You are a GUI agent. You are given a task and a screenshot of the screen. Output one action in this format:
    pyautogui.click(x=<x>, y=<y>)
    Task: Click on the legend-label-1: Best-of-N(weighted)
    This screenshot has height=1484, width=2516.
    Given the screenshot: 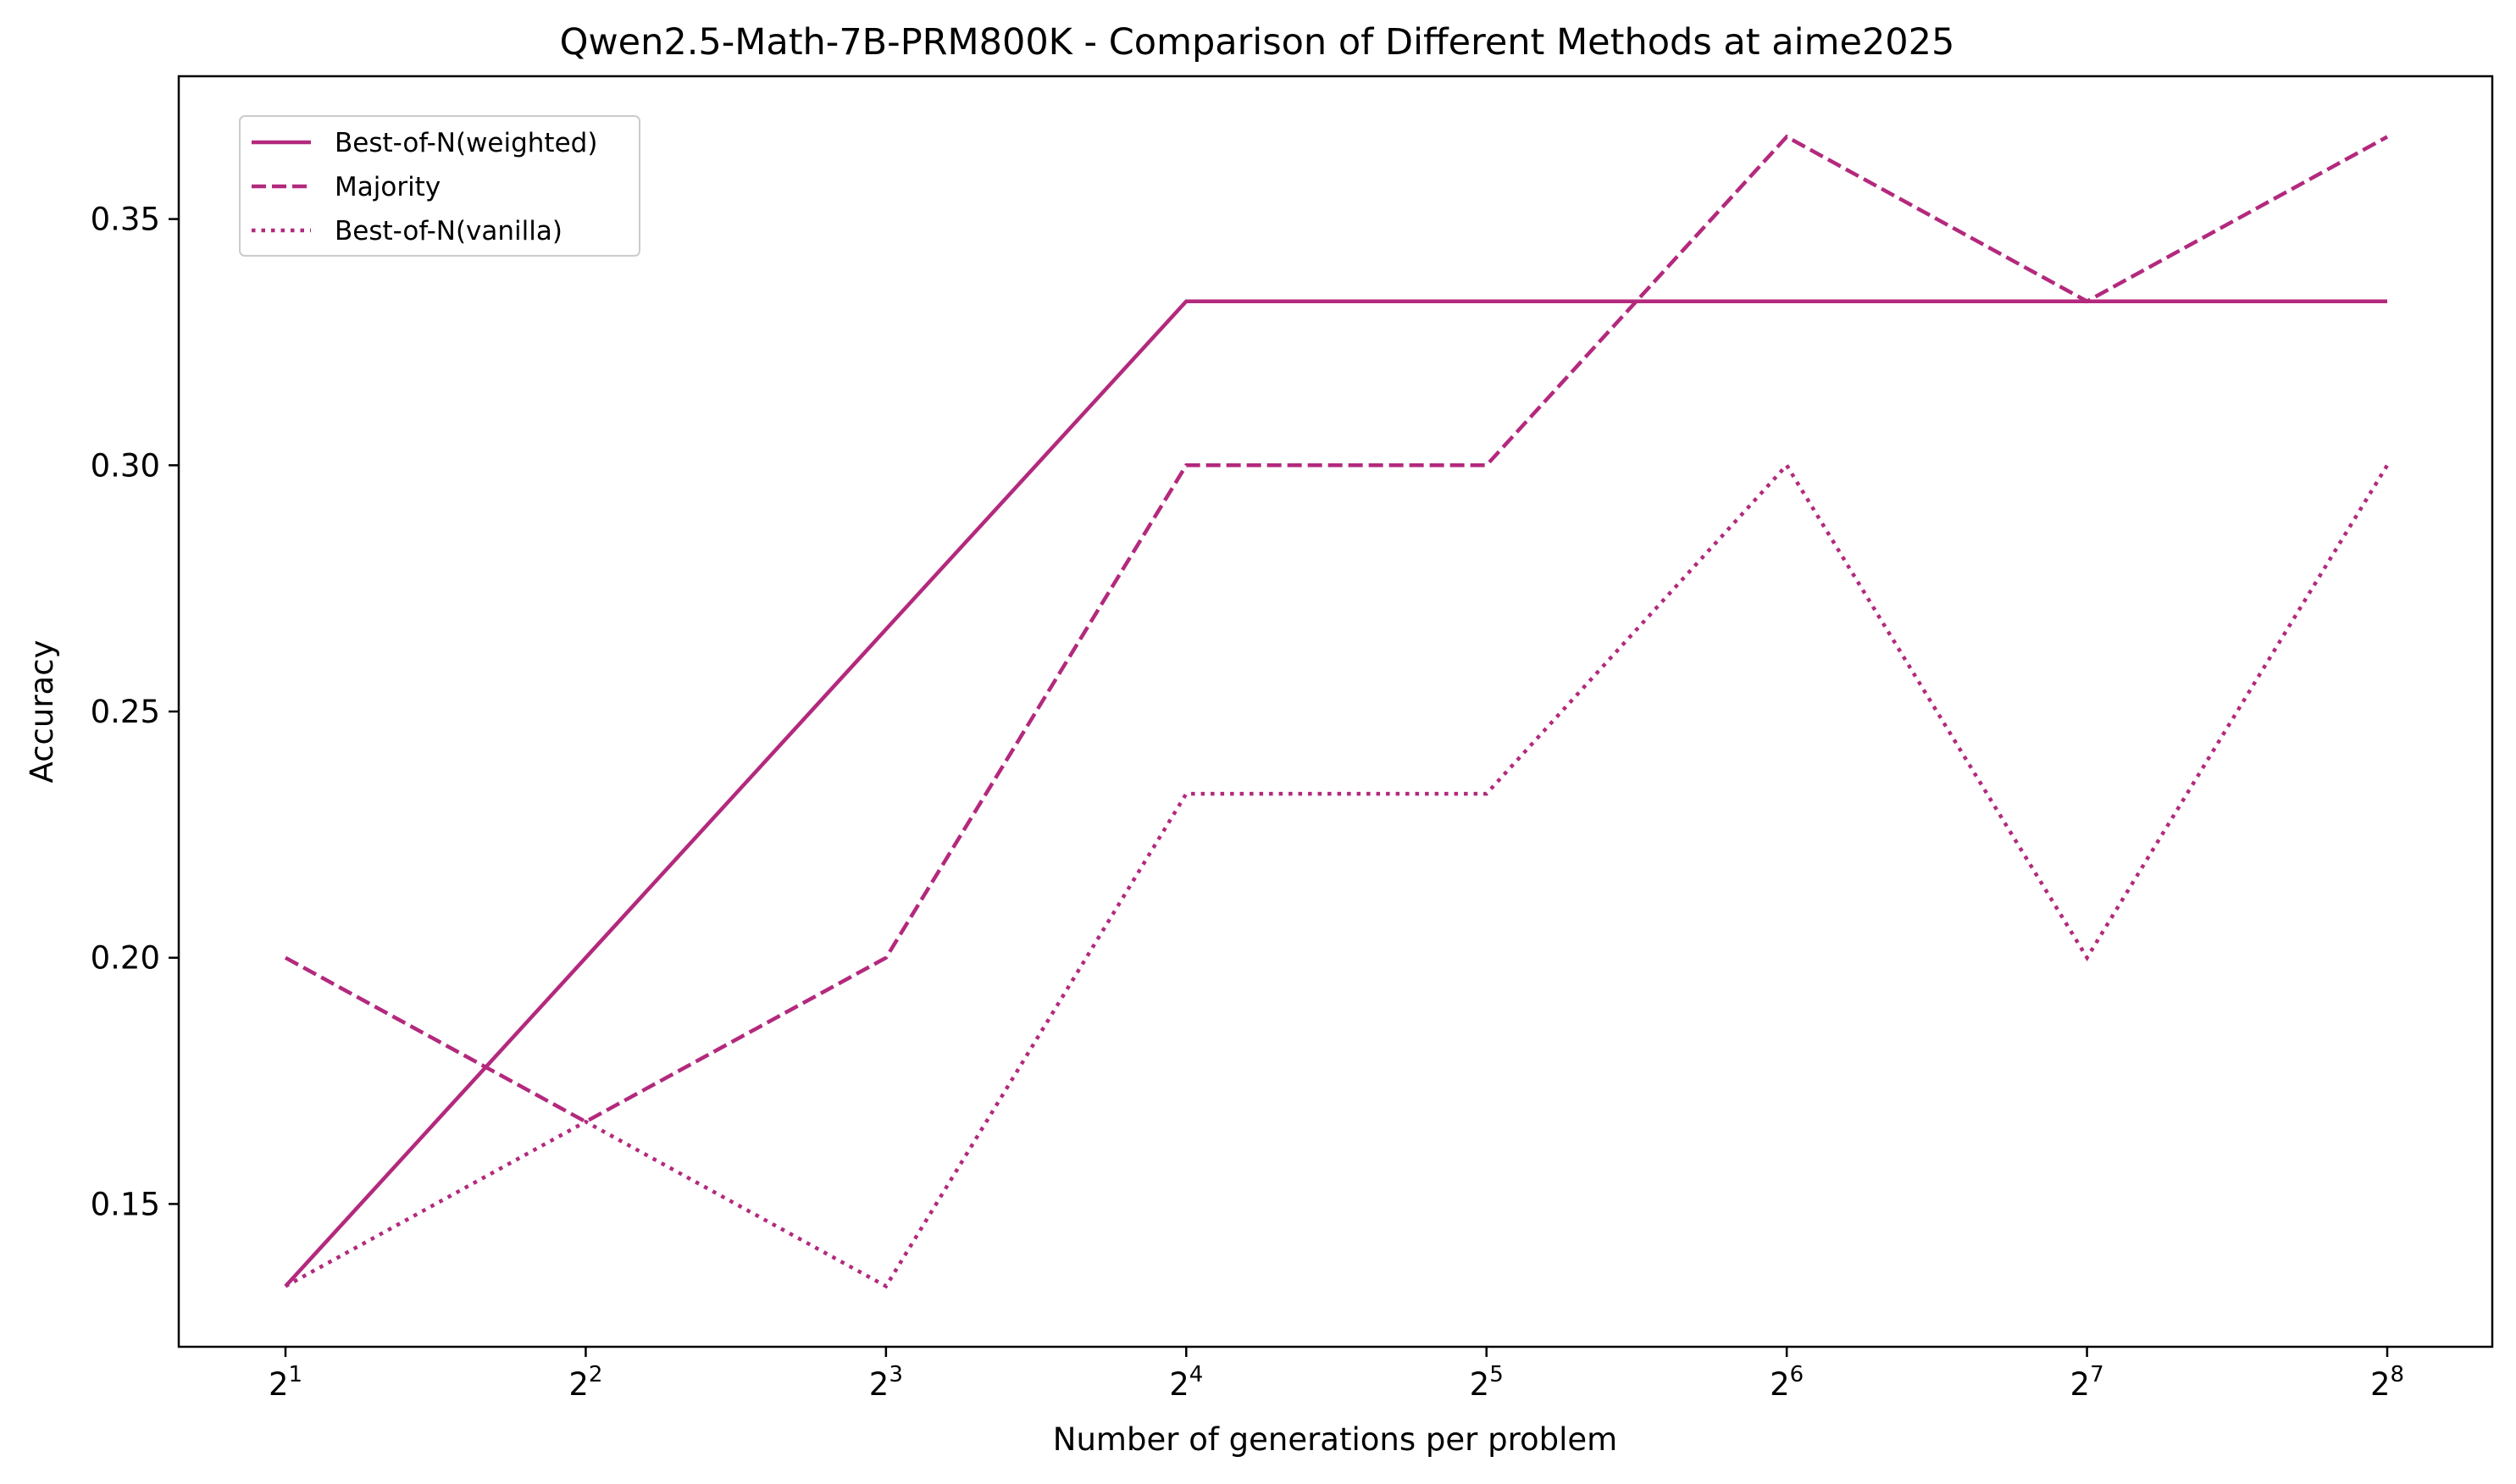 What is the action you would take?
    pyautogui.click(x=466, y=143)
    